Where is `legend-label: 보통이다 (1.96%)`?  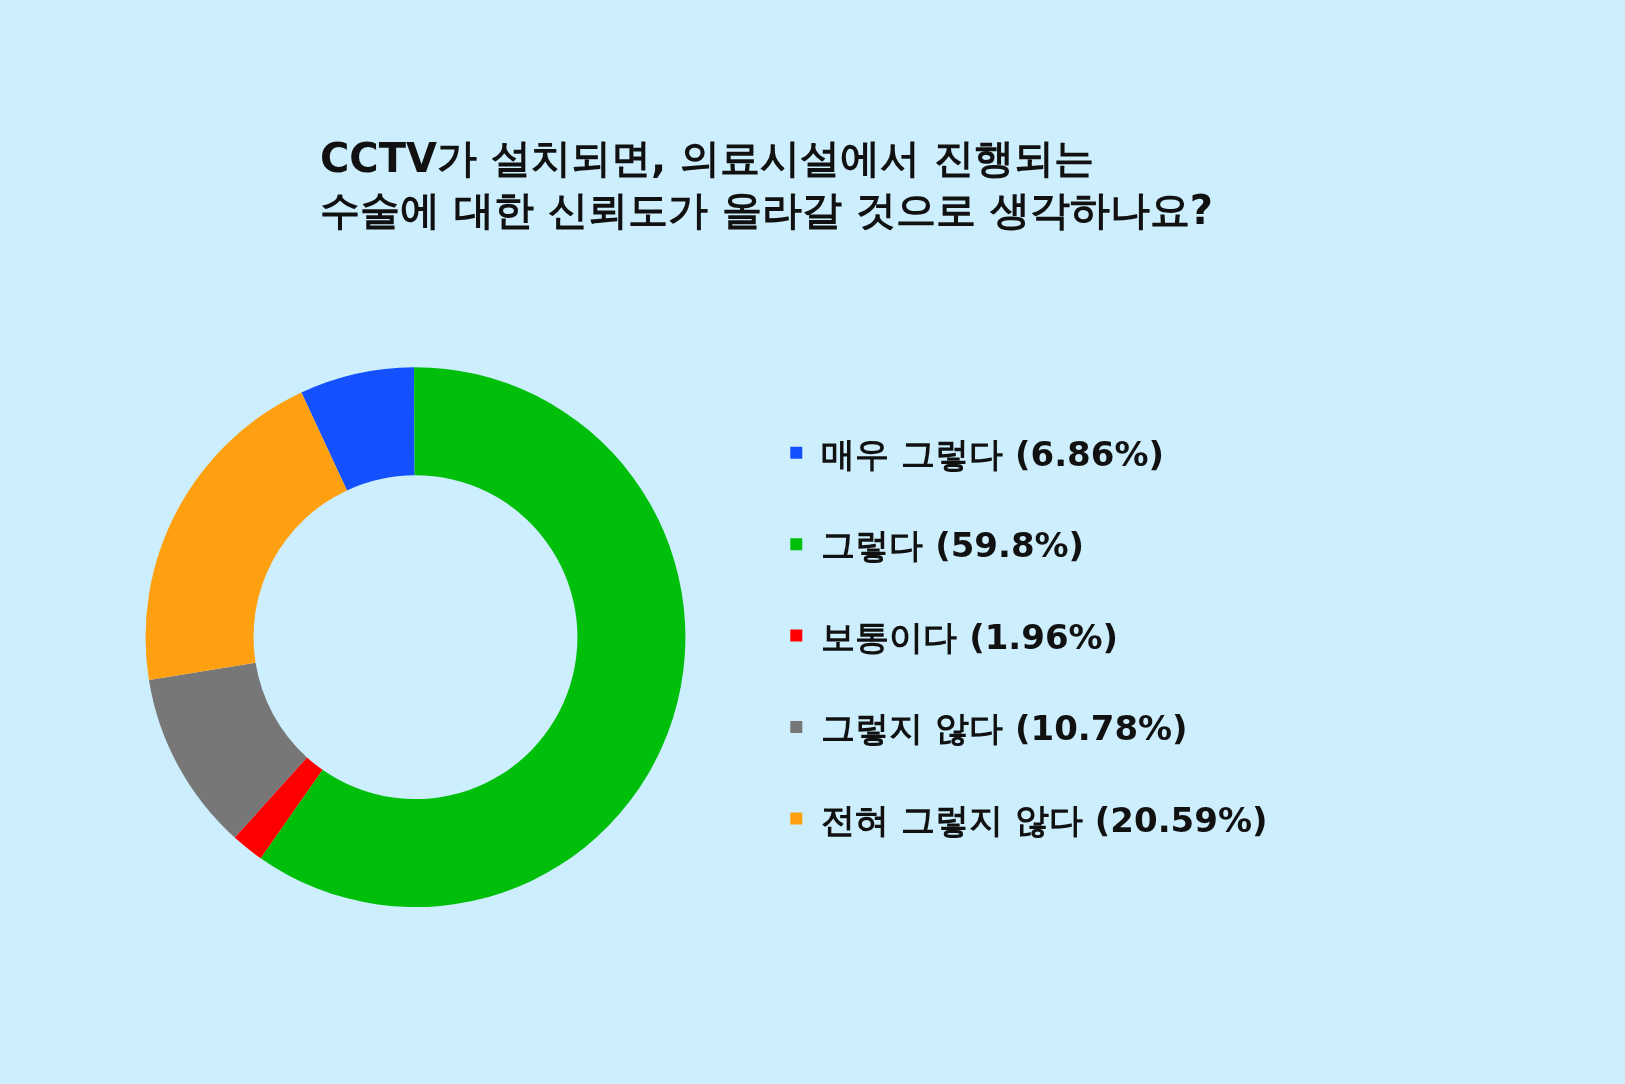 legend-label: 보통이다 (1.96%) is located at coordinates (970, 636).